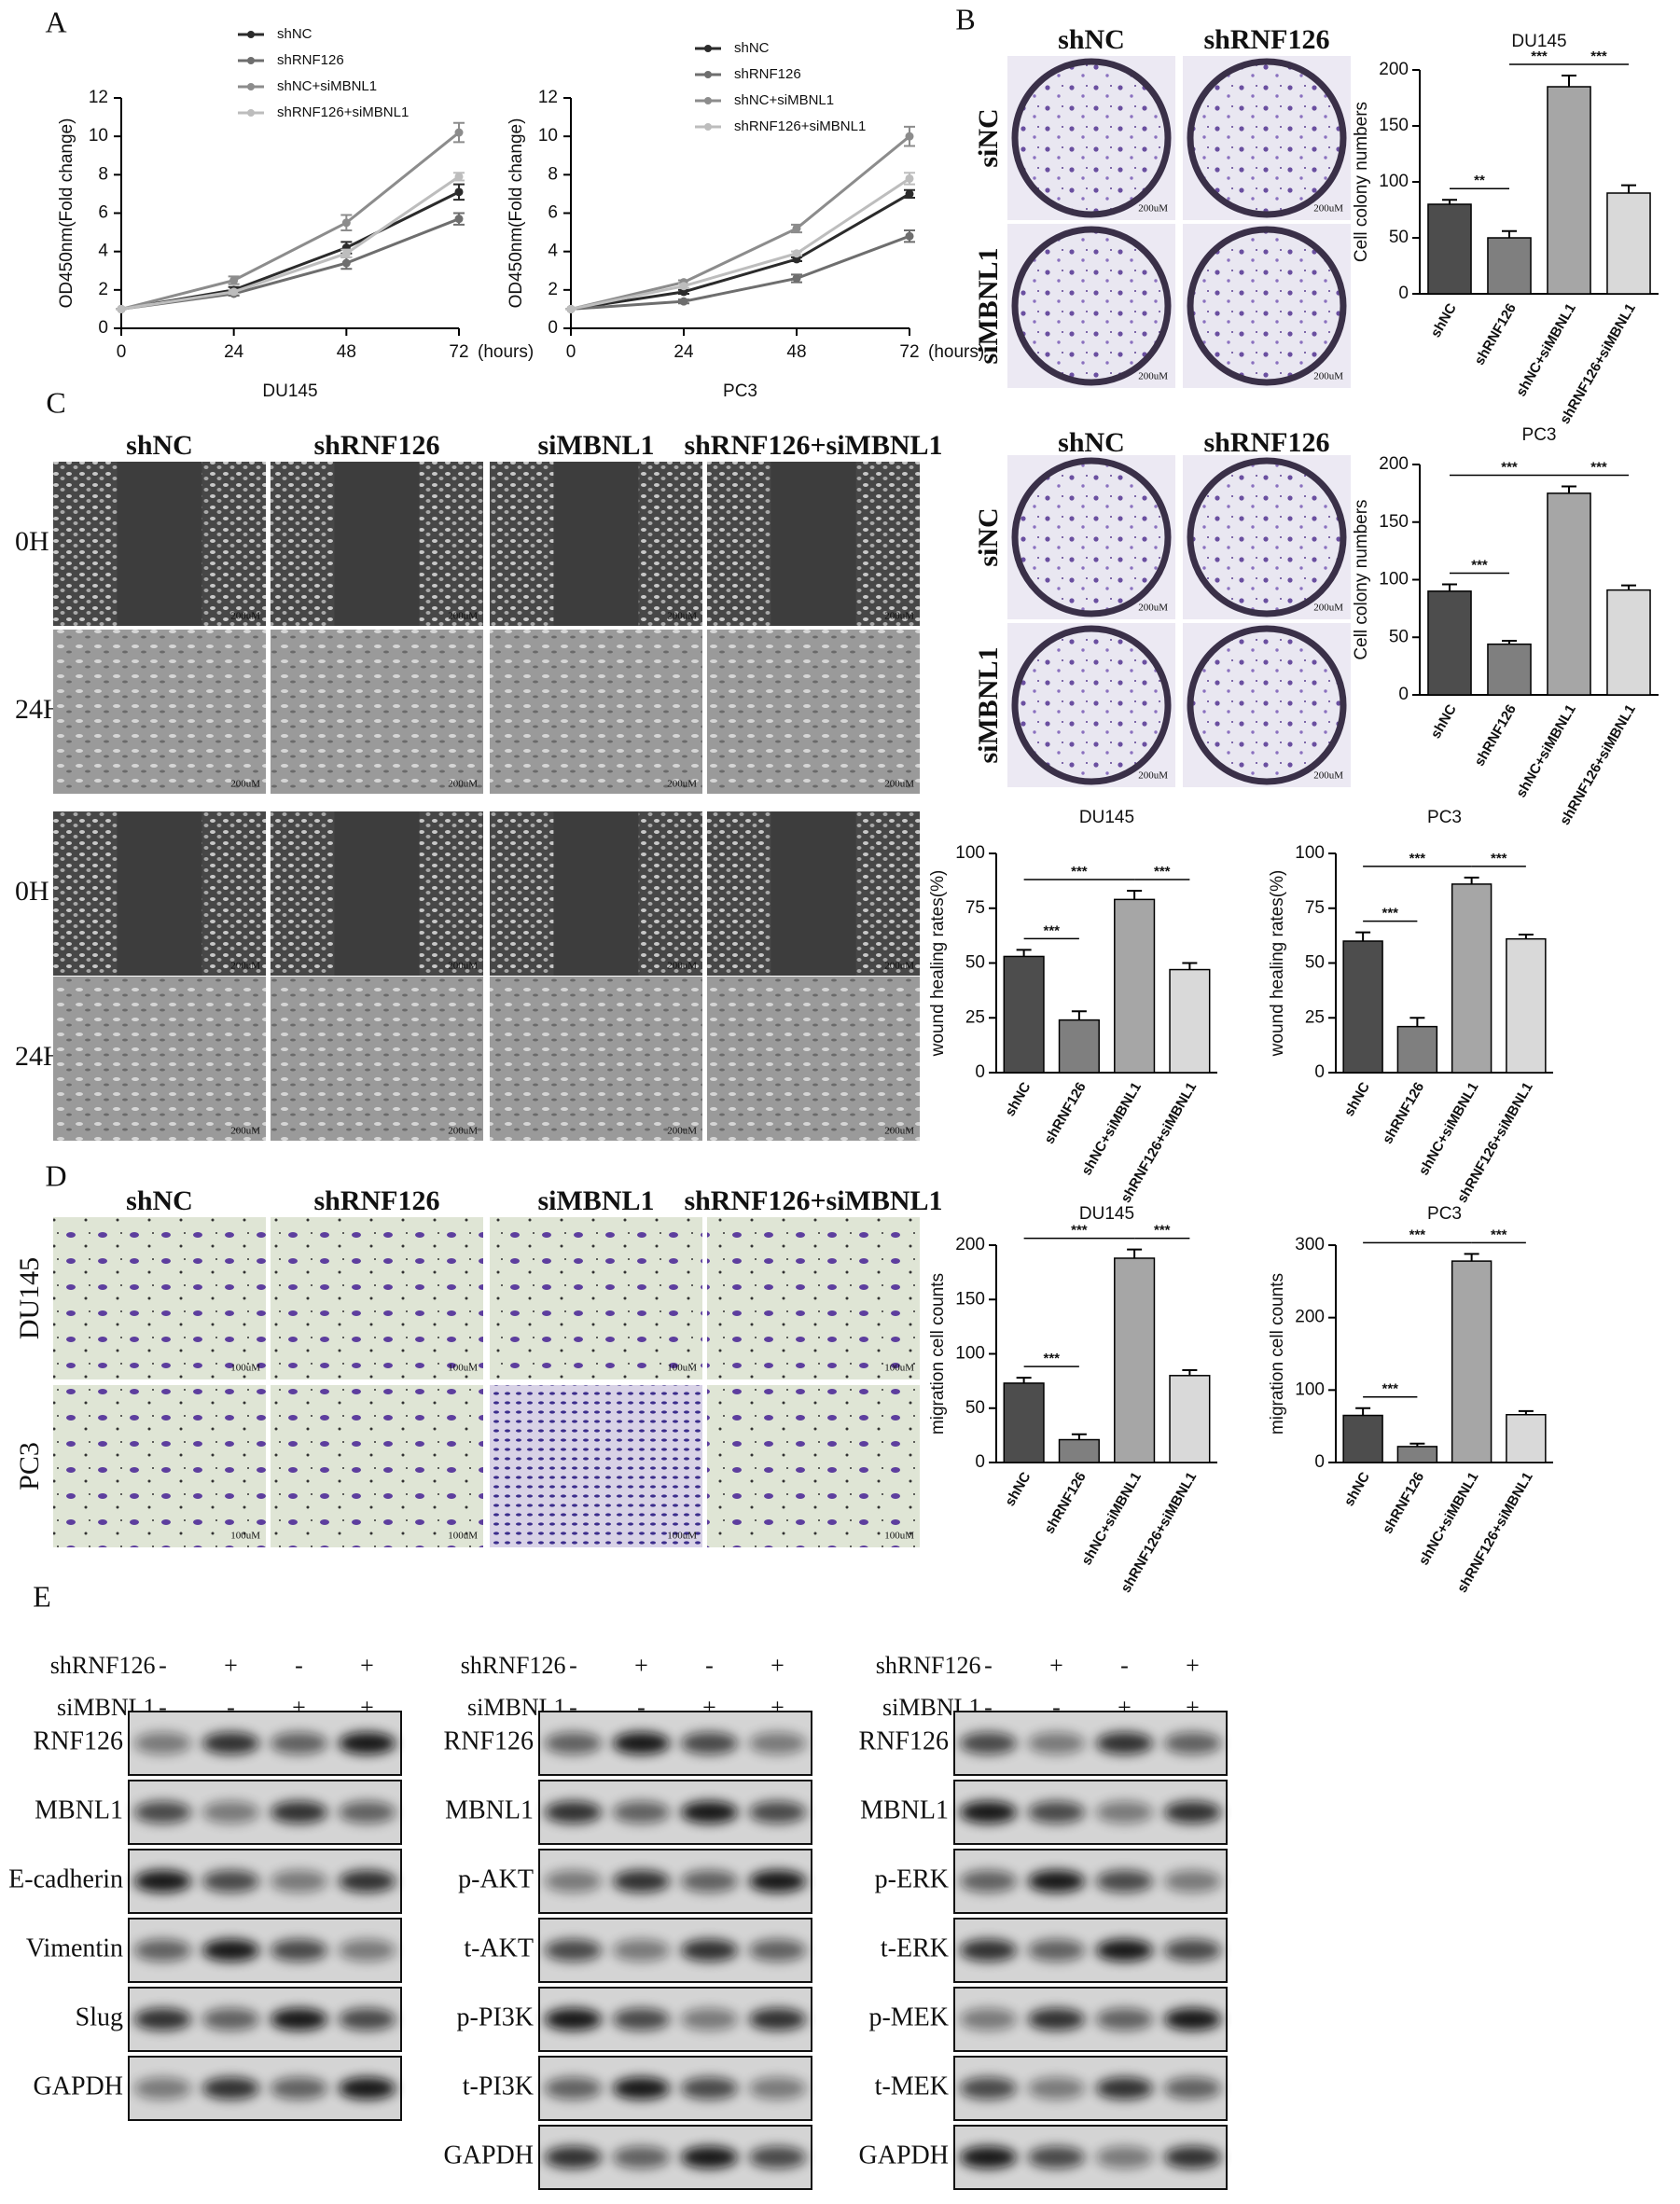 Image resolution: width=1680 pixels, height=2204 pixels. I want to click on y-tick-label: 12, so click(548, 97).